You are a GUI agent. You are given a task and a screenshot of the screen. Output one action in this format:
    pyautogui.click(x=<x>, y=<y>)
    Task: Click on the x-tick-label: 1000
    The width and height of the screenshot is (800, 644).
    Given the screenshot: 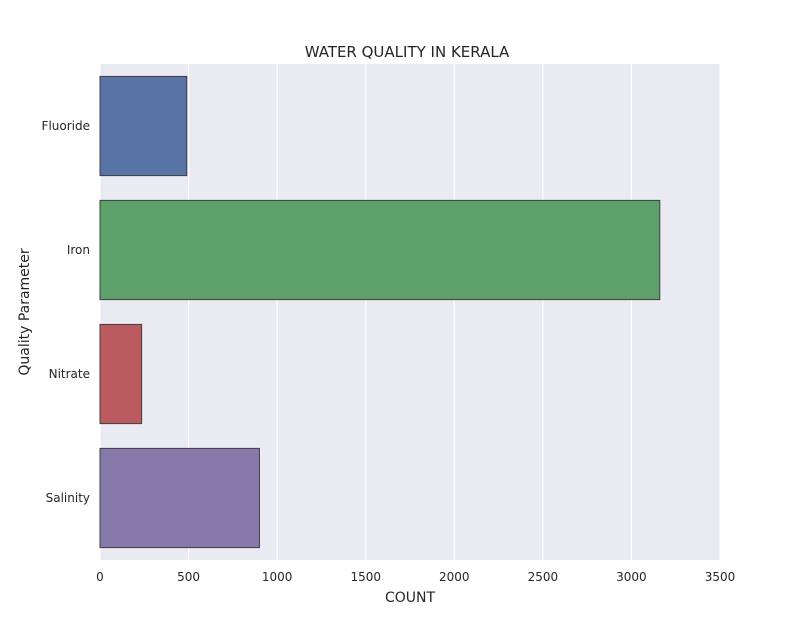 What is the action you would take?
    pyautogui.click(x=277, y=577)
    